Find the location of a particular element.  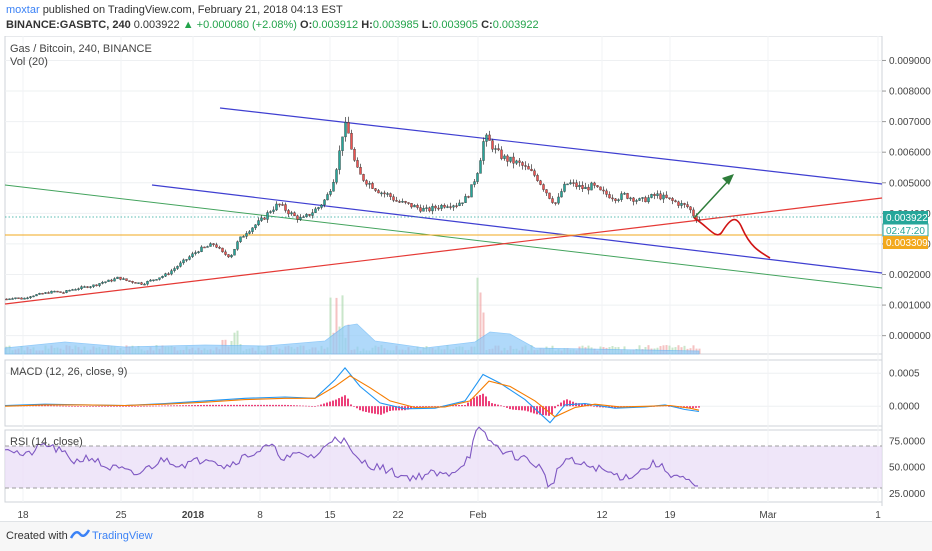

tradingview-logo-icon is located at coordinates (80, 535).